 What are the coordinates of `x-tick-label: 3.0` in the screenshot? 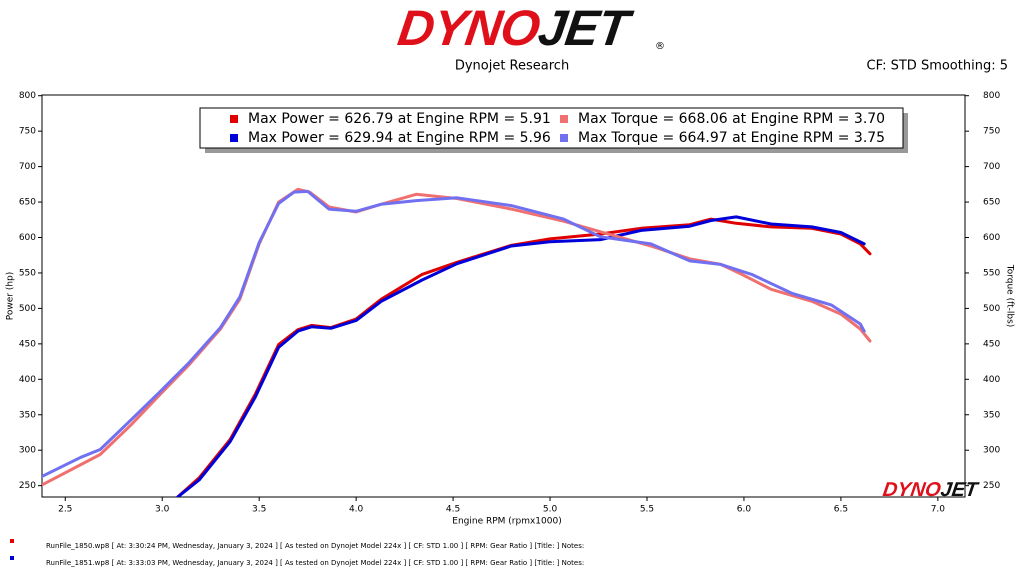 It's located at (162, 510).